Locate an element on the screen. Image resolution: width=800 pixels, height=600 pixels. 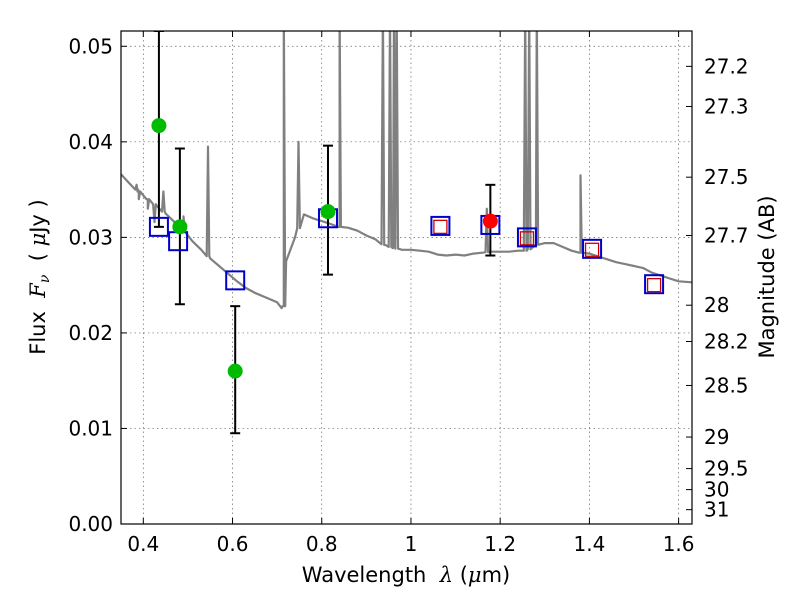
y2-tick-label: 28.2 is located at coordinates (726, 342).